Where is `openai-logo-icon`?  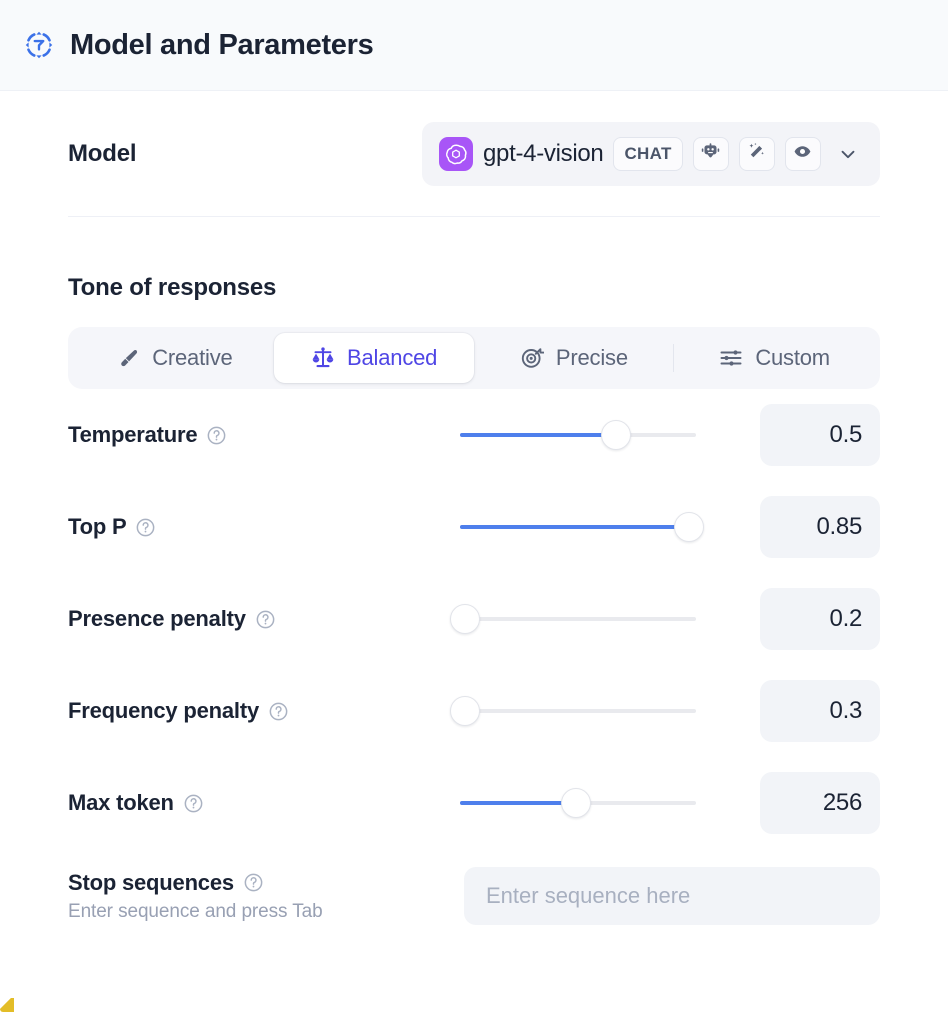
openai-logo-icon is located at coordinates (456, 153).